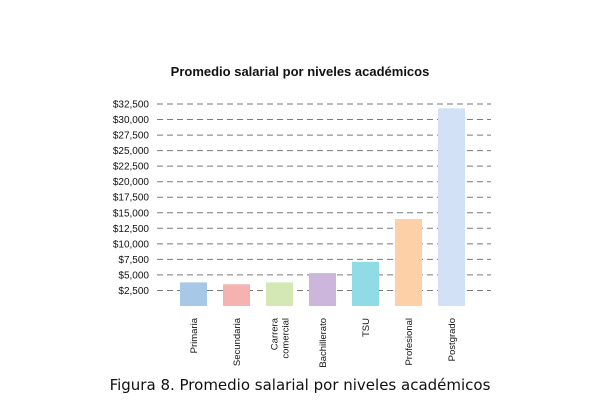 The image size is (600, 418). I want to click on y-tick-label: $20,000, so click(131, 182).